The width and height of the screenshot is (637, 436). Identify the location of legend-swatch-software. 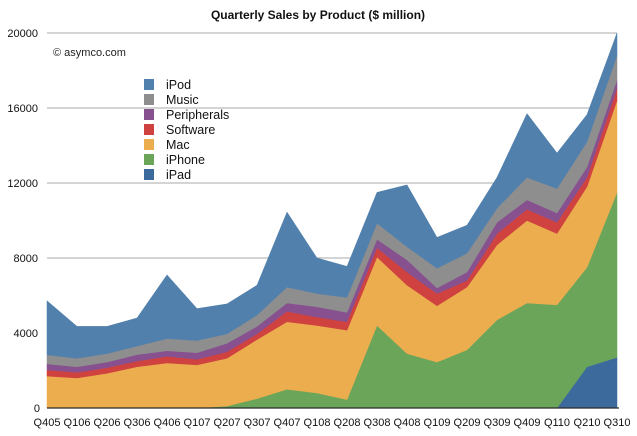
(149, 129).